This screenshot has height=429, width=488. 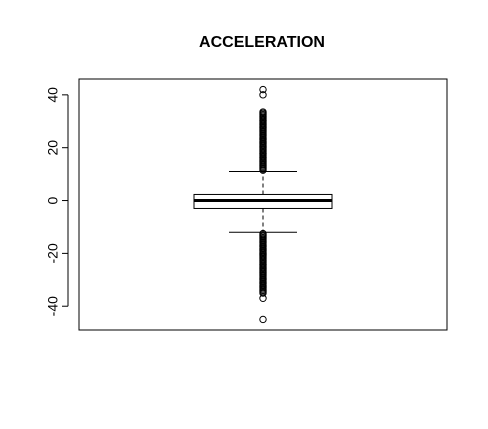 What do you see at coordinates (262, 42) in the screenshot?
I see `chart-title: ACCELERATION` at bounding box center [262, 42].